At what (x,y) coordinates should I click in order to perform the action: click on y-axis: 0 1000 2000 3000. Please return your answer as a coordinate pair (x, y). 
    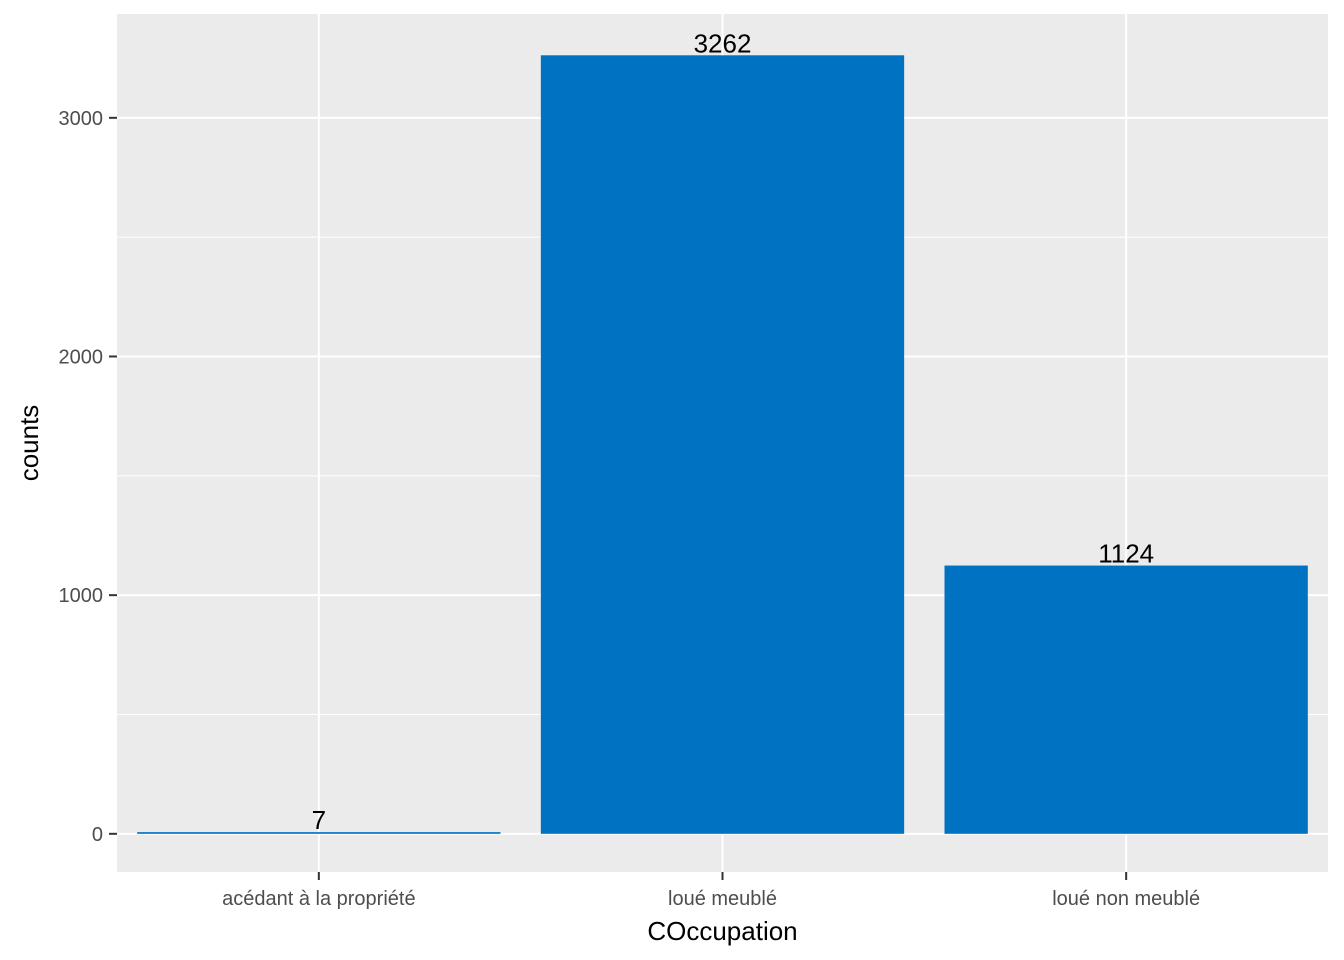
    Looking at the image, I should click on (88, 477).